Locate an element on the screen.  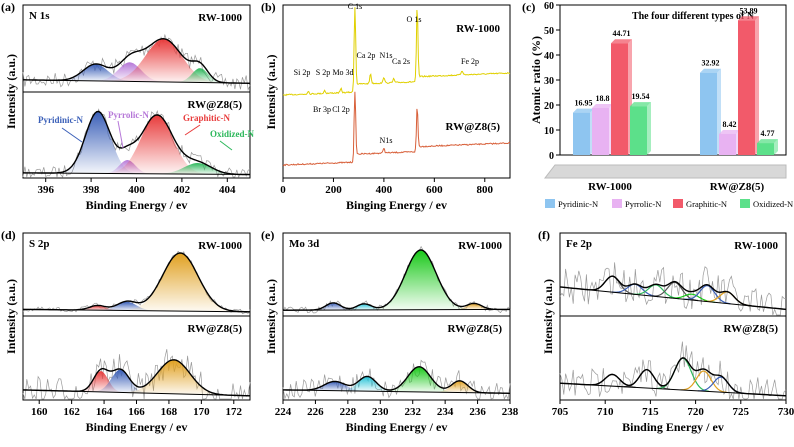
peak-annotation: Mo 3d is located at coordinates (342, 72).